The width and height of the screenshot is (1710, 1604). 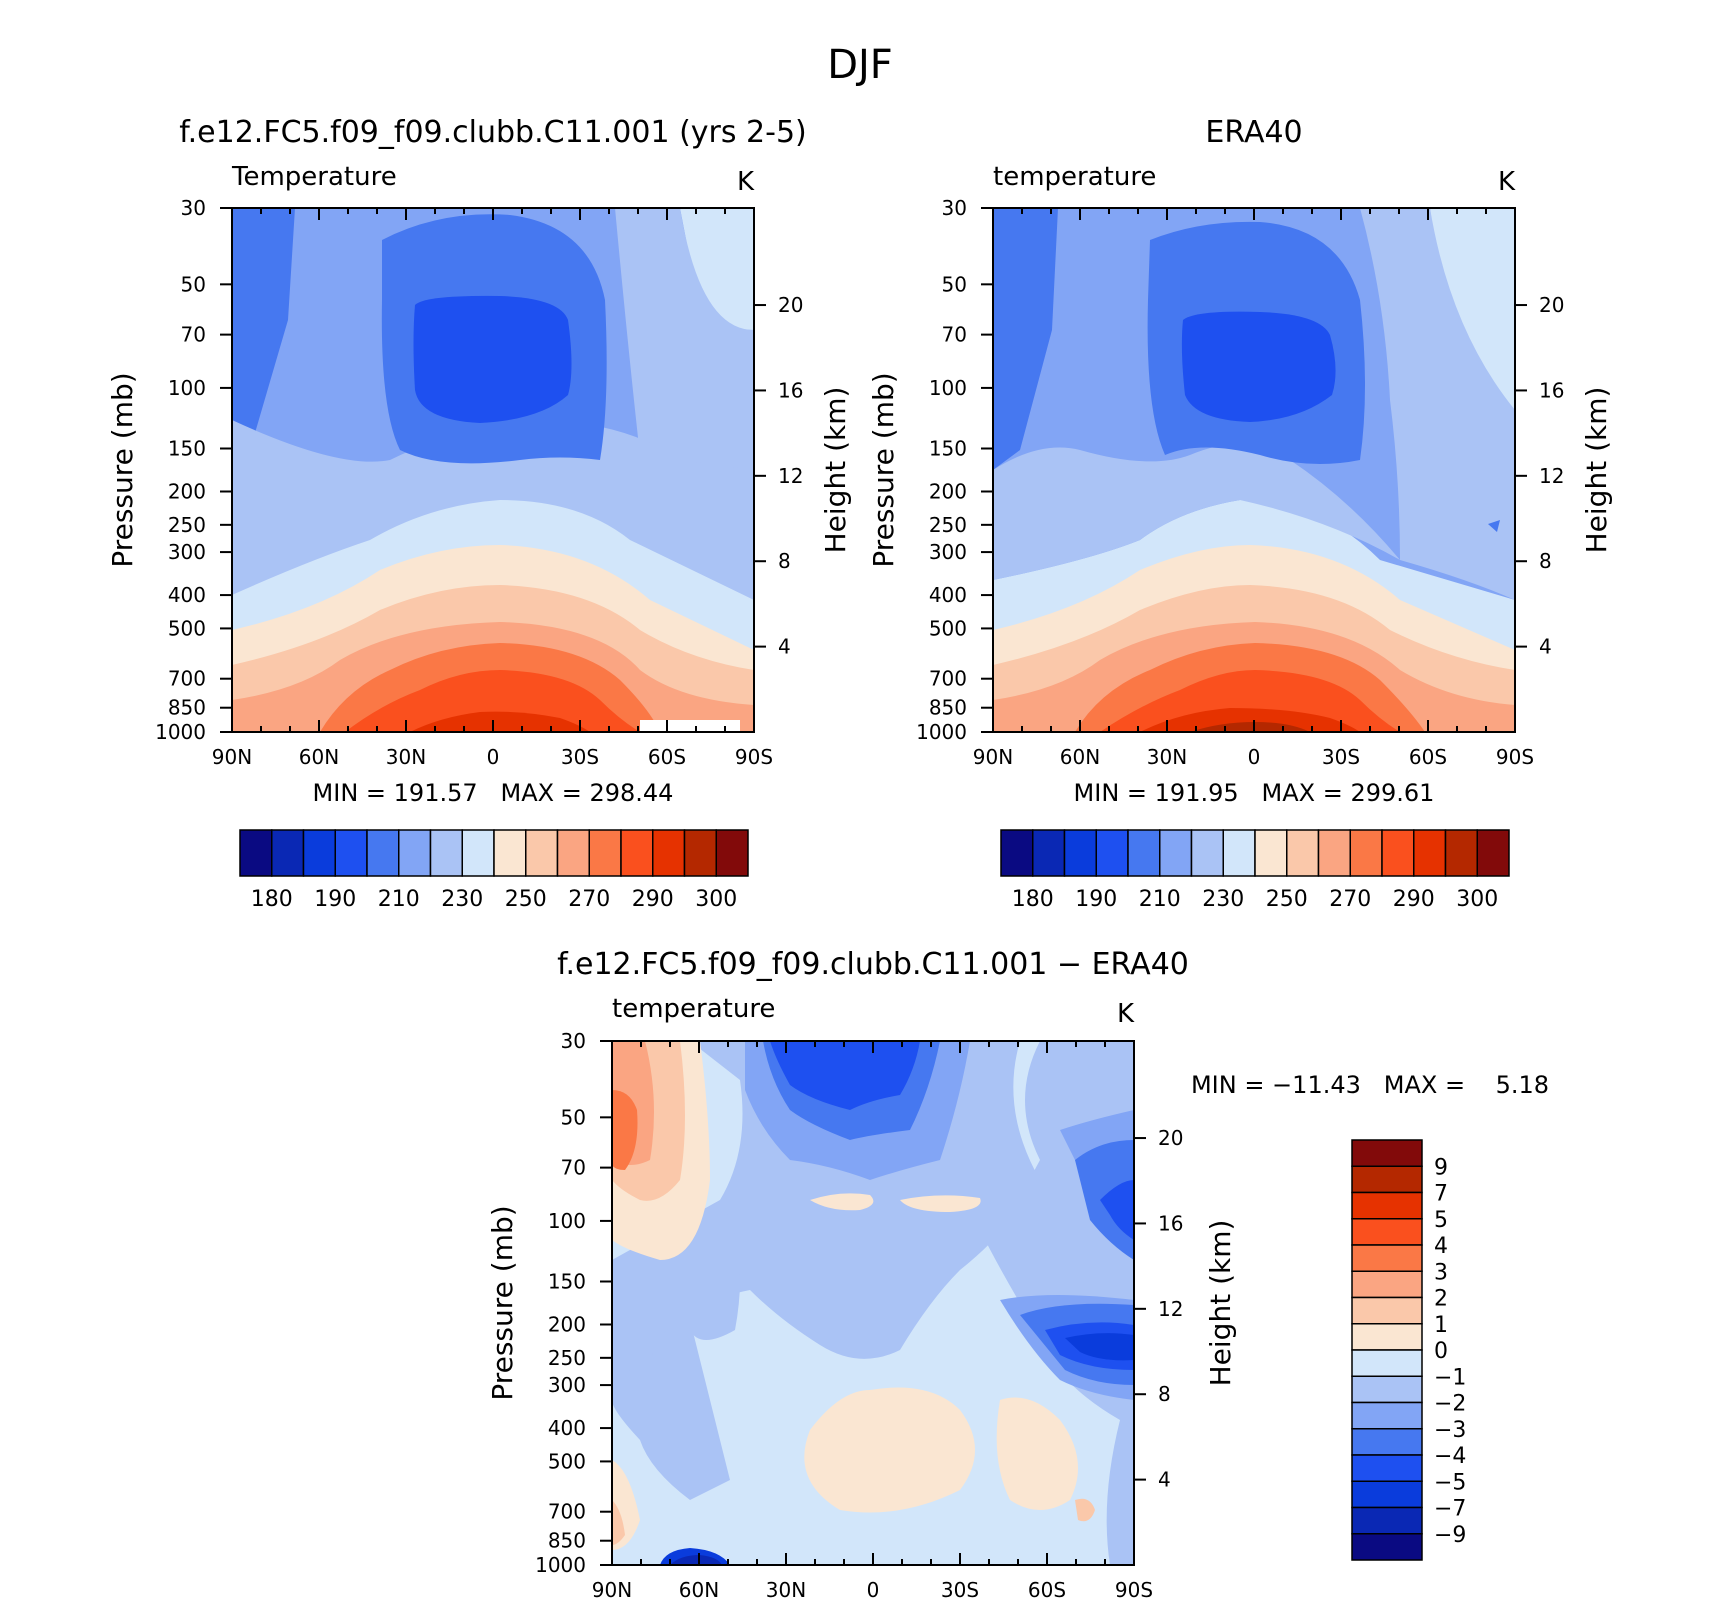 What do you see at coordinates (1441, 1167) in the screenshot?
I see `colorbar-label: 9` at bounding box center [1441, 1167].